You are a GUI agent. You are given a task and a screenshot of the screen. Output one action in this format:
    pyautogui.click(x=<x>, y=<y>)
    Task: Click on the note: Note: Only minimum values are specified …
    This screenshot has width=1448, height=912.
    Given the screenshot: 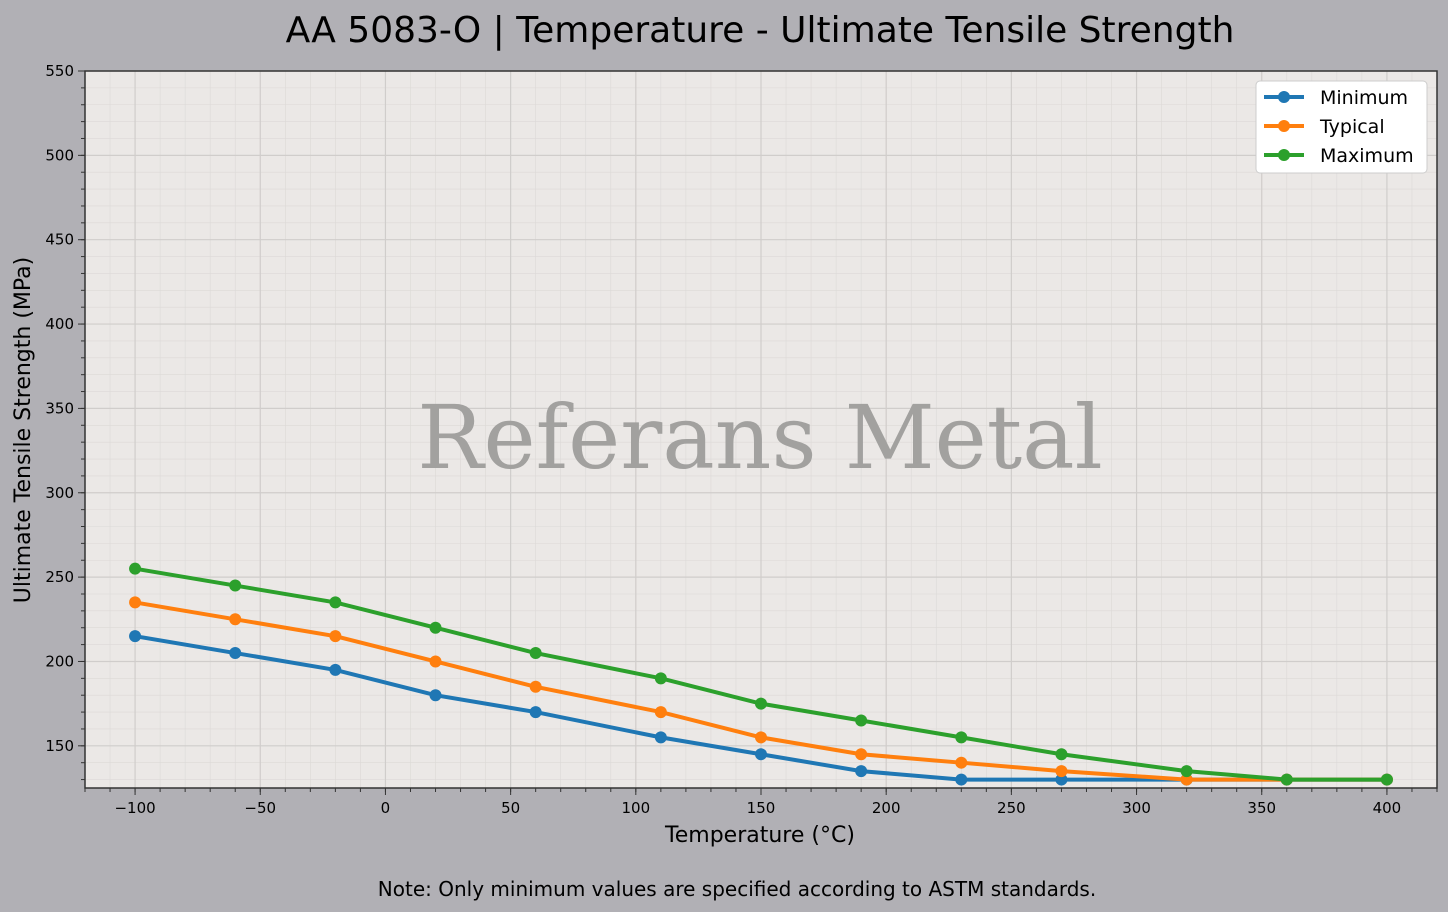 What is the action you would take?
    pyautogui.click(x=737, y=889)
    